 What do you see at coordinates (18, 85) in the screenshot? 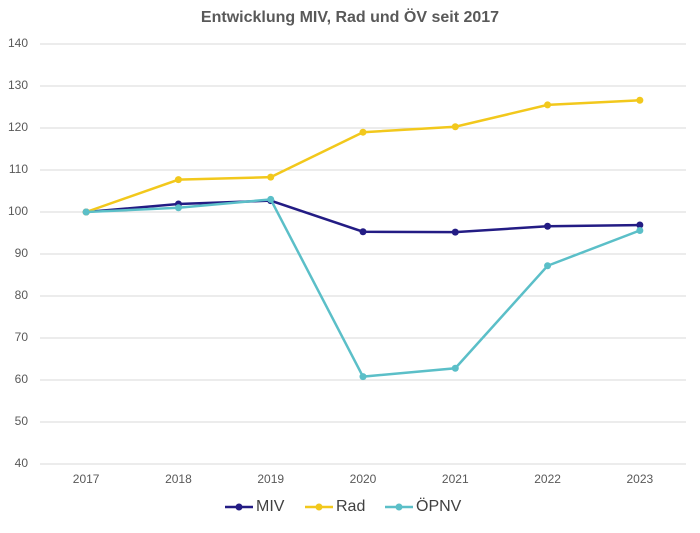
I see `y-tick-label: 130` at bounding box center [18, 85].